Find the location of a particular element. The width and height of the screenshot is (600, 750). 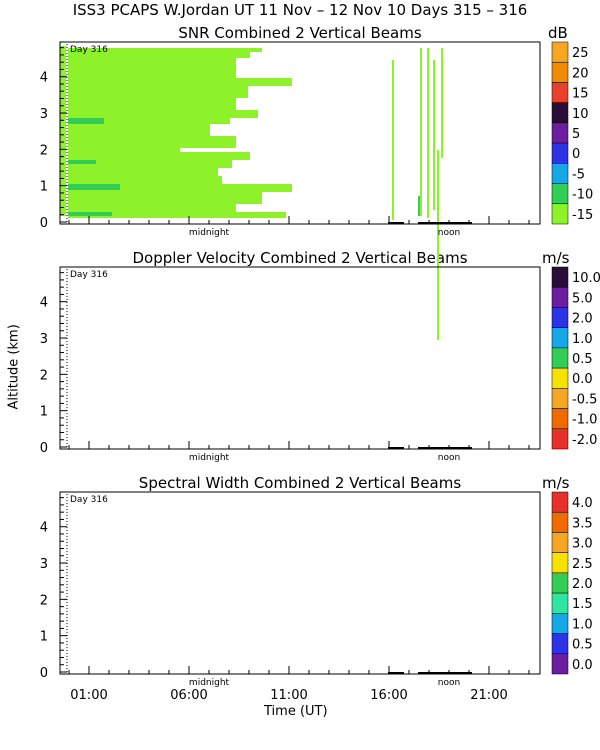

colorbar-label: 2.0 is located at coordinates (582, 319).